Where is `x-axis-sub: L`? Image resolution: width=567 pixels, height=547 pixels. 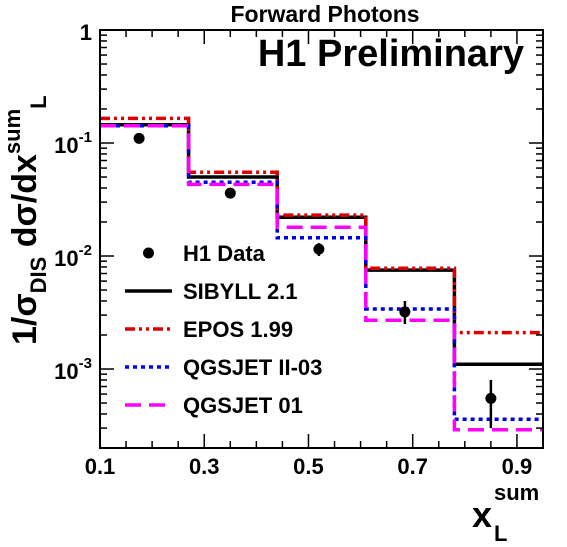 x-axis-sub: L is located at coordinates (500, 533).